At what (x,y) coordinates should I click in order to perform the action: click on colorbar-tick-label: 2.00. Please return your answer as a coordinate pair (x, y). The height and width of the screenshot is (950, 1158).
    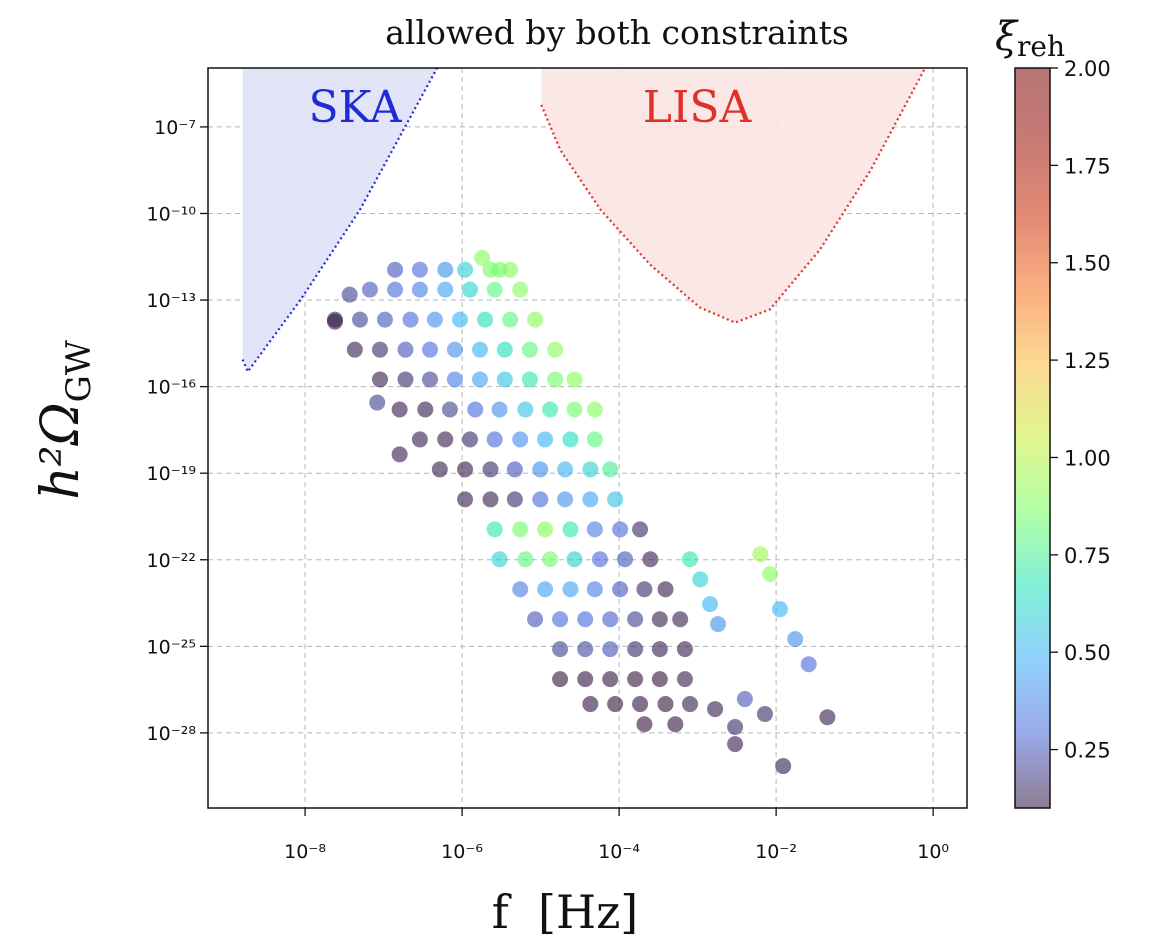
    Looking at the image, I should click on (1087, 69).